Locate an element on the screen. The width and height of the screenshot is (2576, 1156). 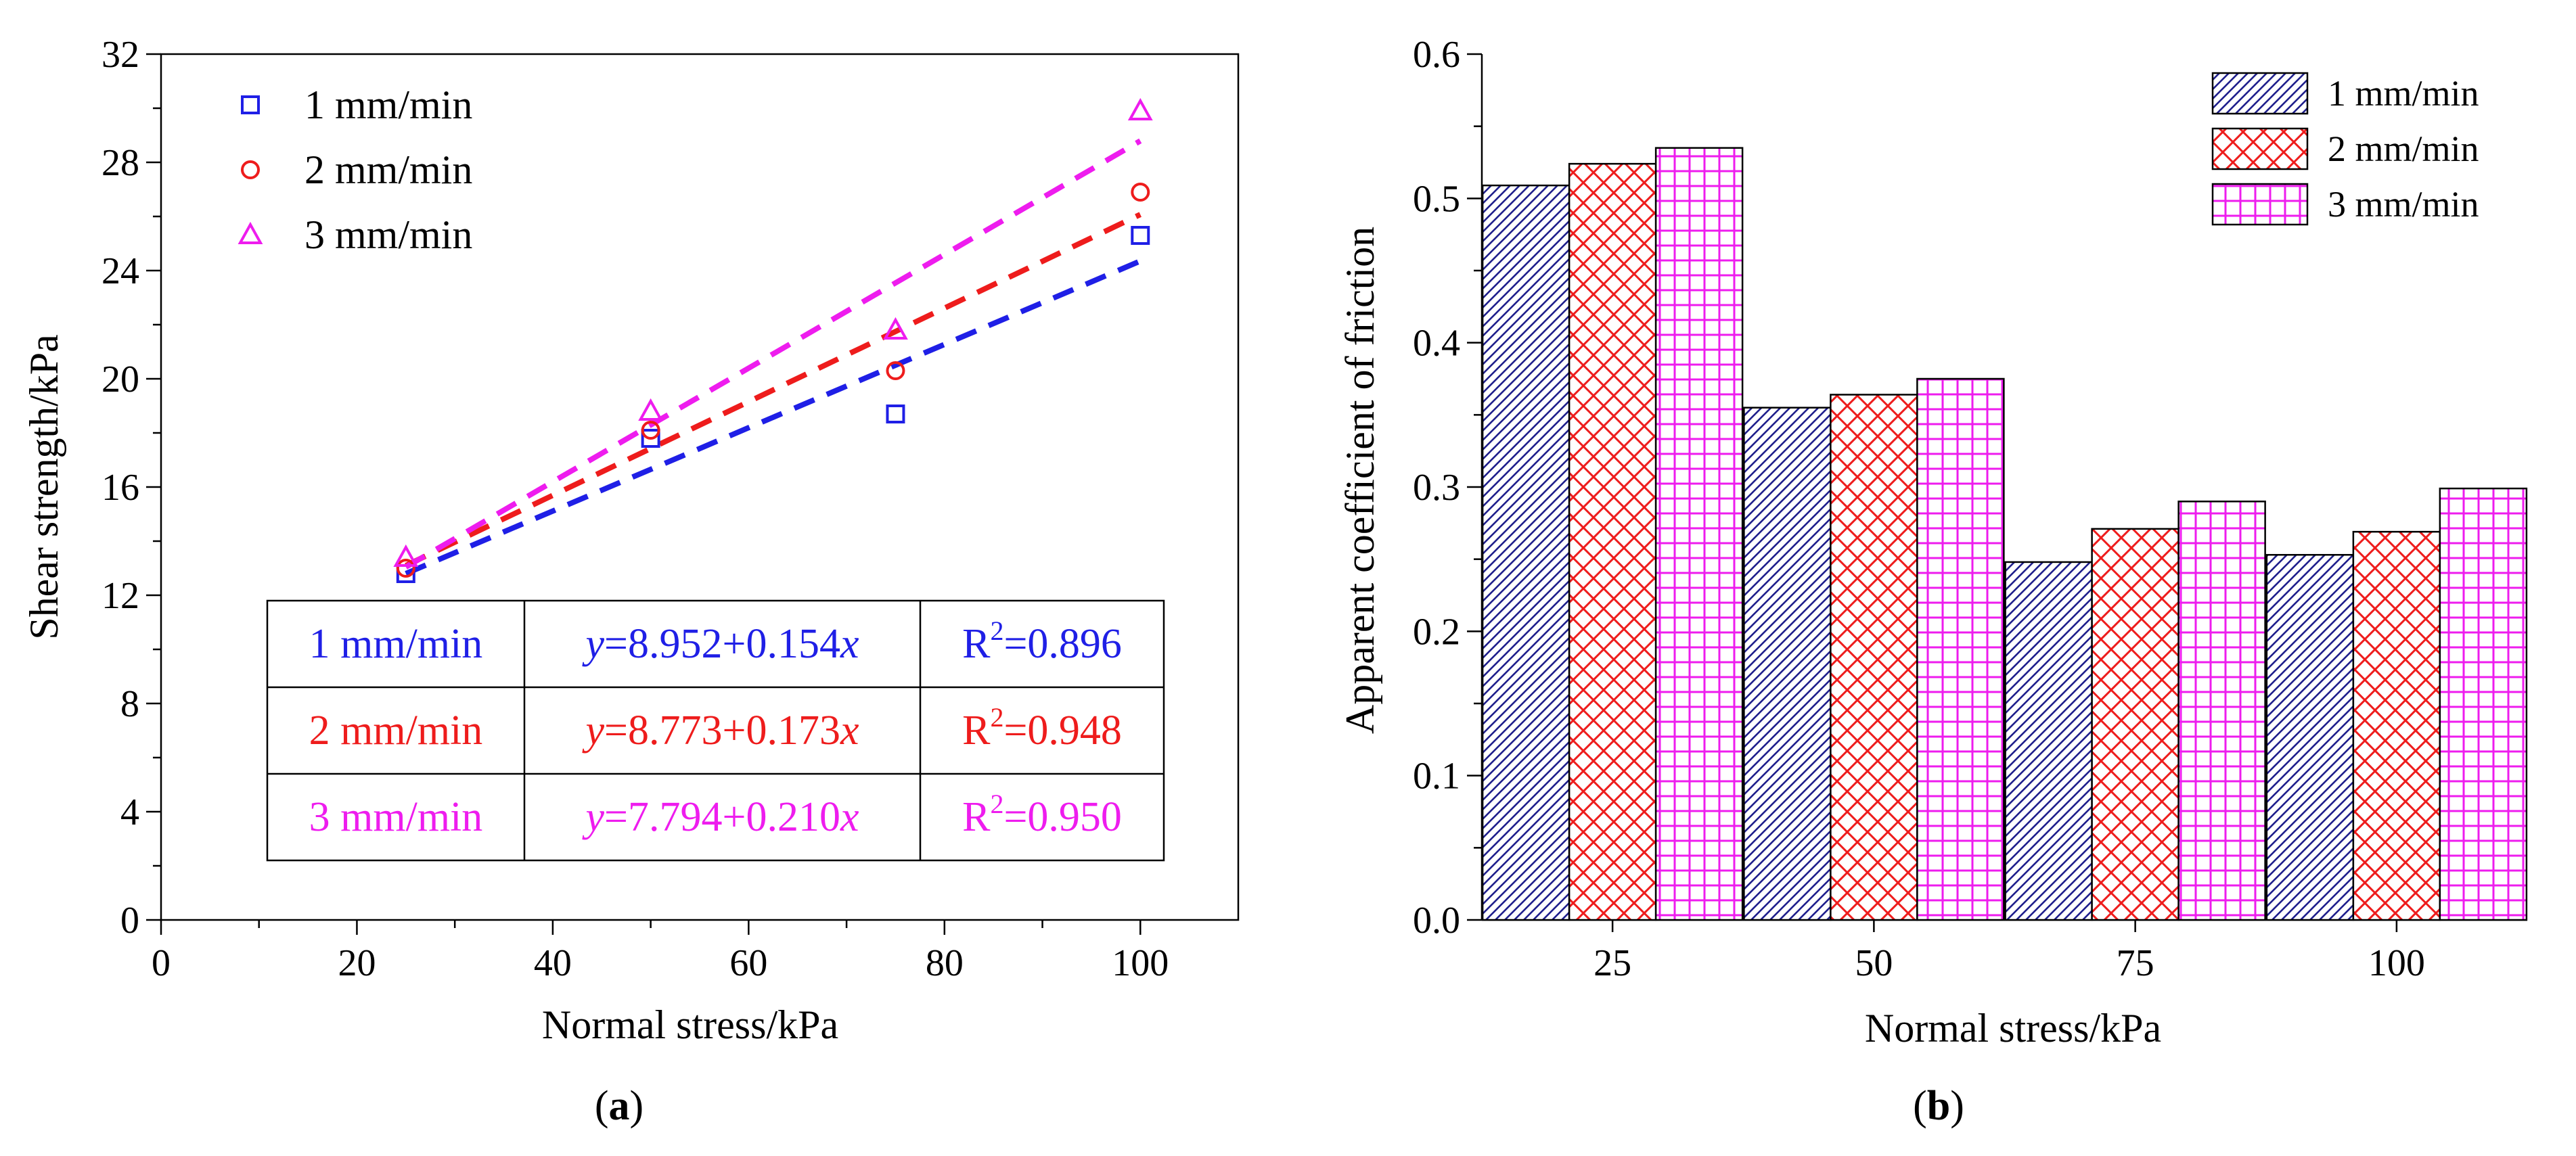
fit-table-r-squared: R2=0.948 is located at coordinates (1042, 728).